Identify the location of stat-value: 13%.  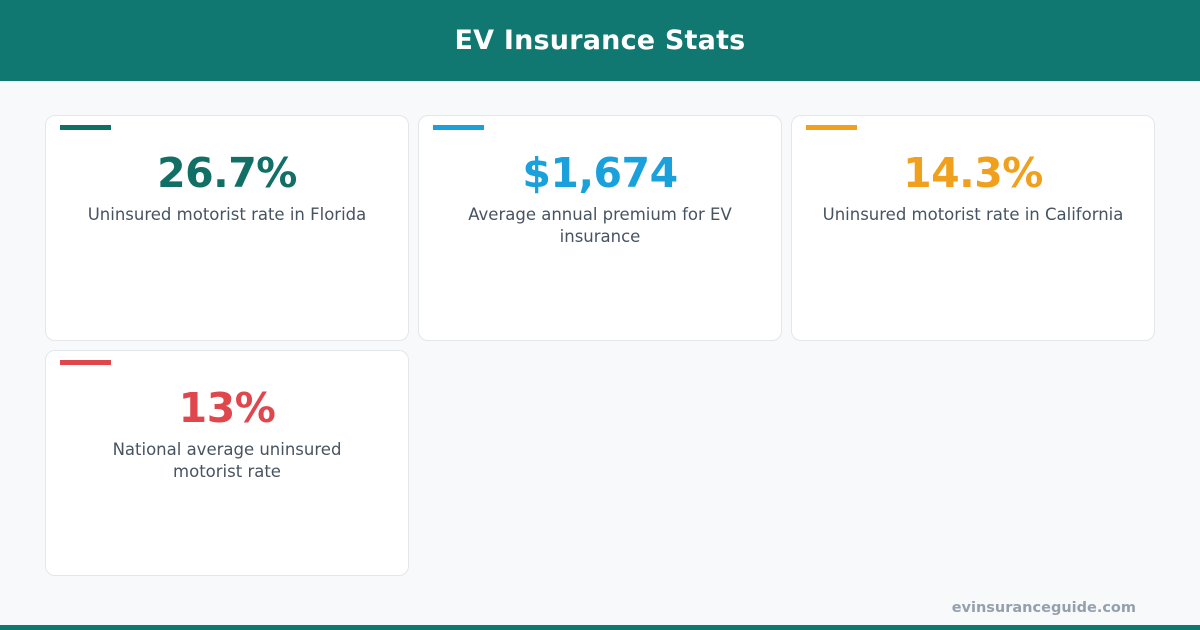
(227, 408).